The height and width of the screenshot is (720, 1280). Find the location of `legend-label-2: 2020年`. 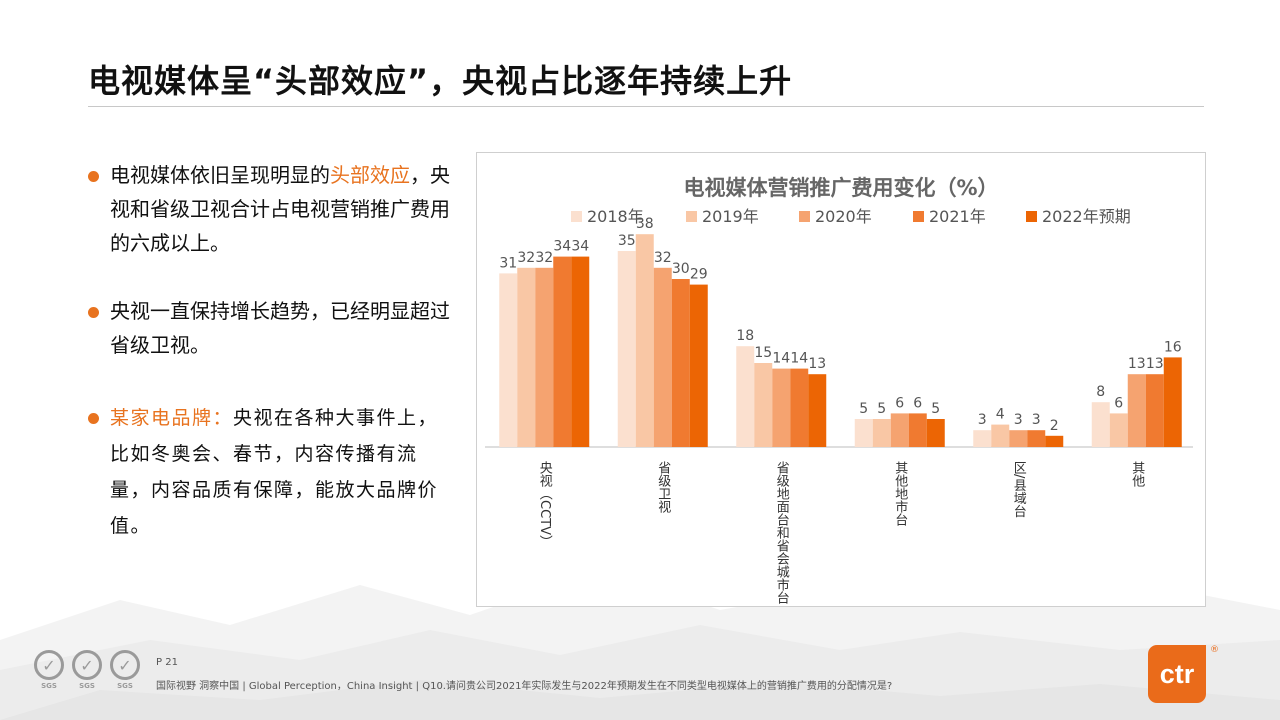

legend-label-2: 2020年 is located at coordinates (843, 216).